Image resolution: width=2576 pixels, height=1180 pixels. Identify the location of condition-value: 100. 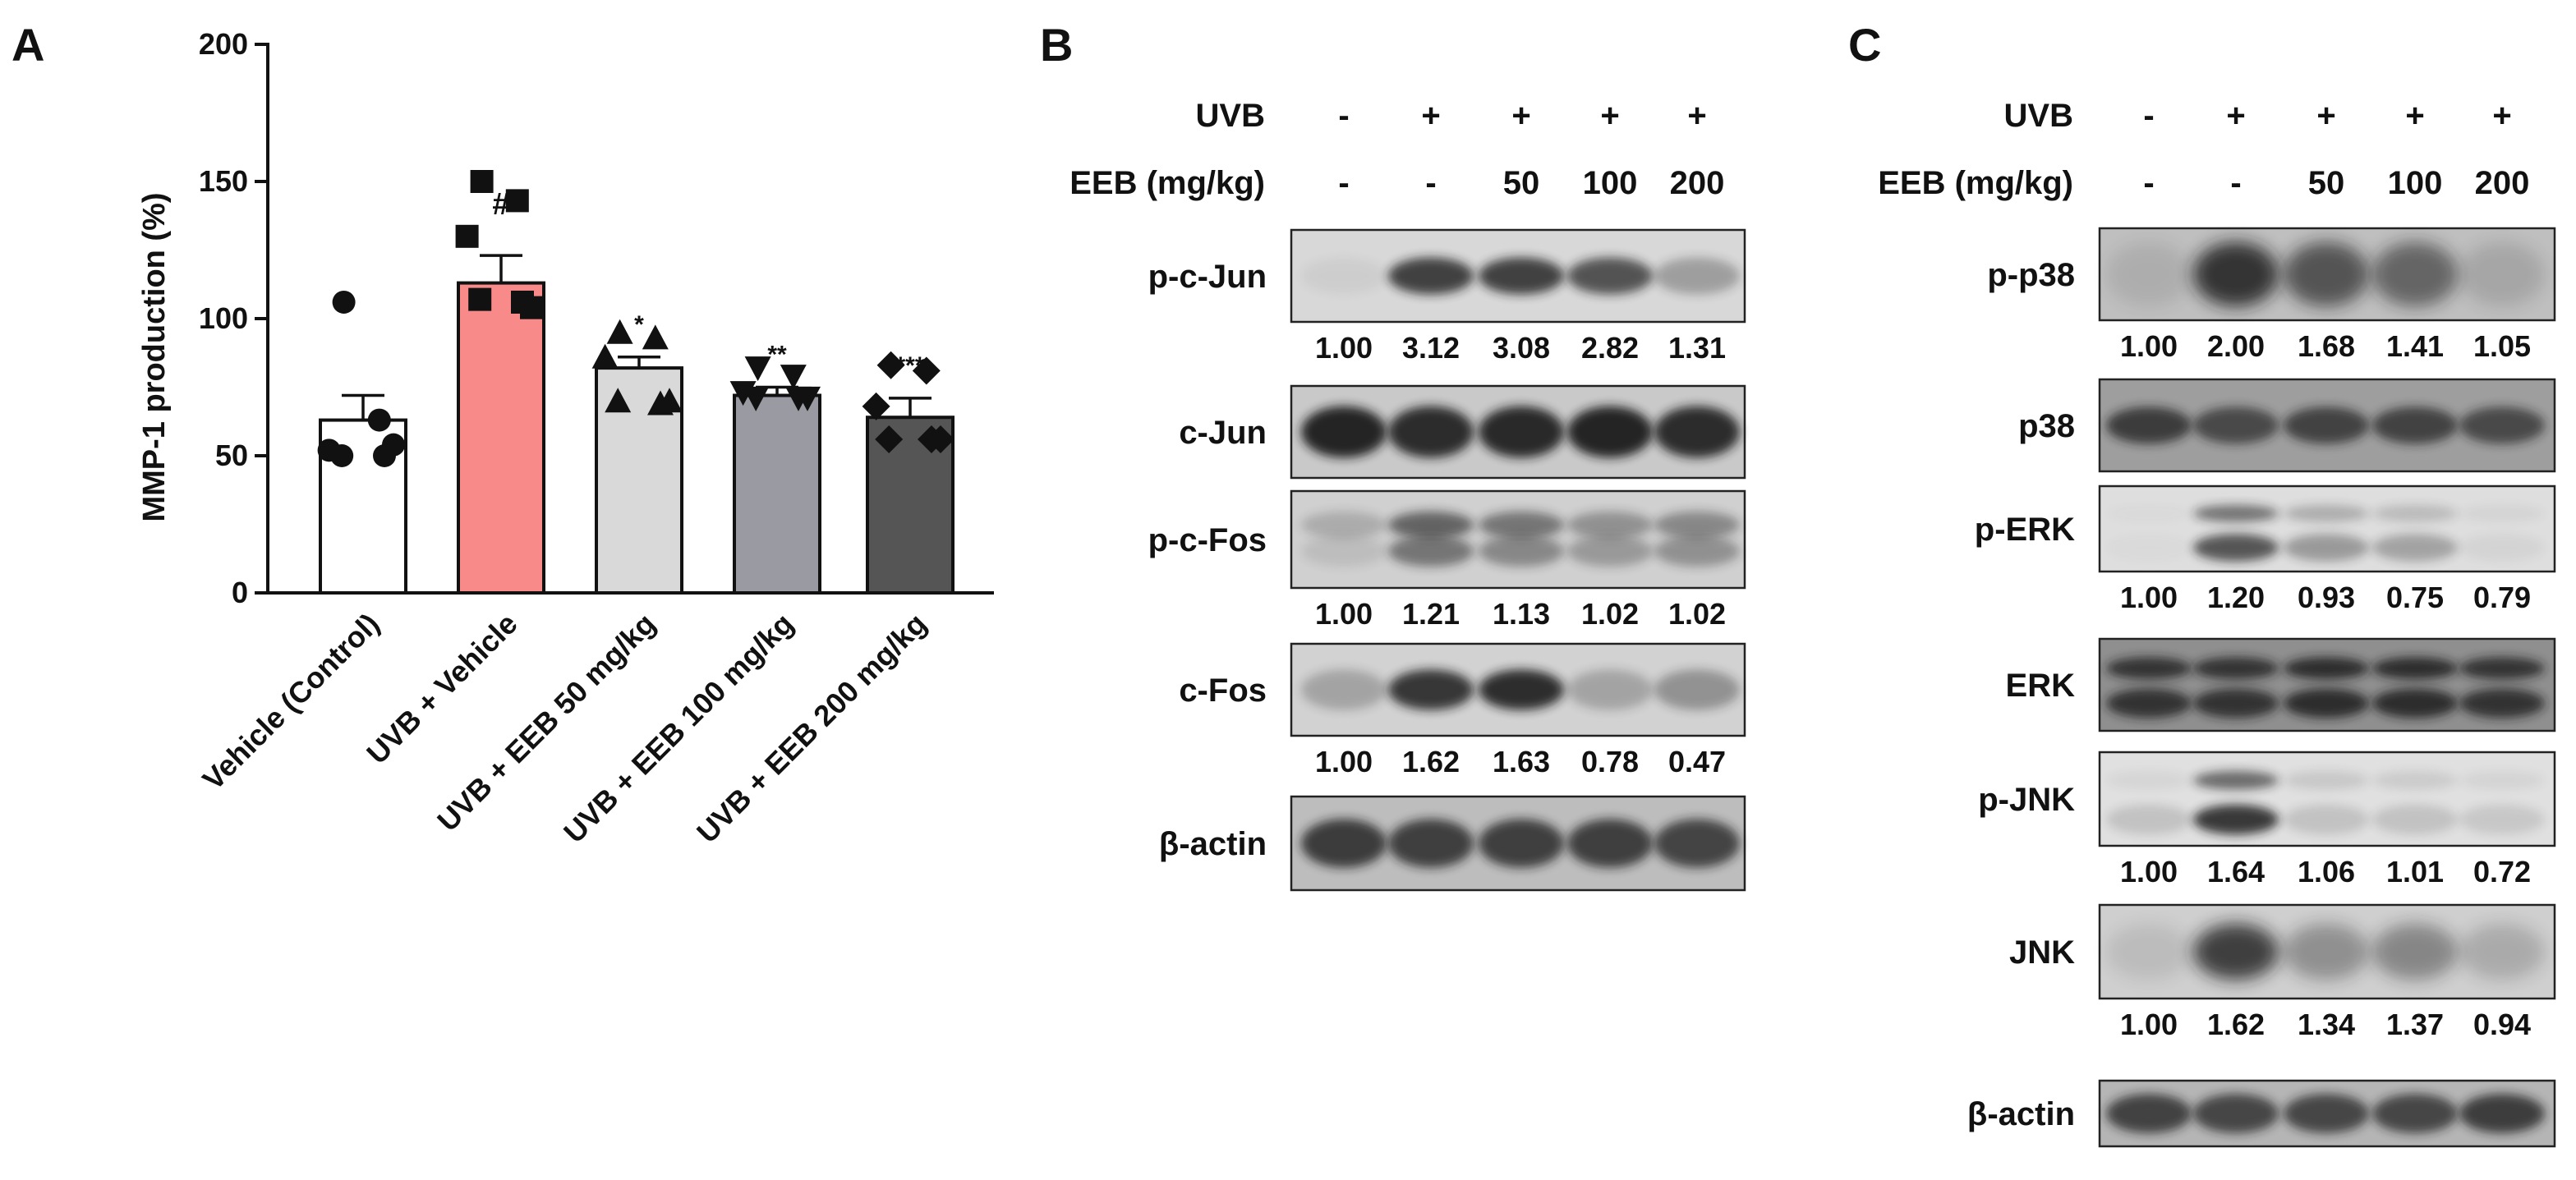
(2415, 183).